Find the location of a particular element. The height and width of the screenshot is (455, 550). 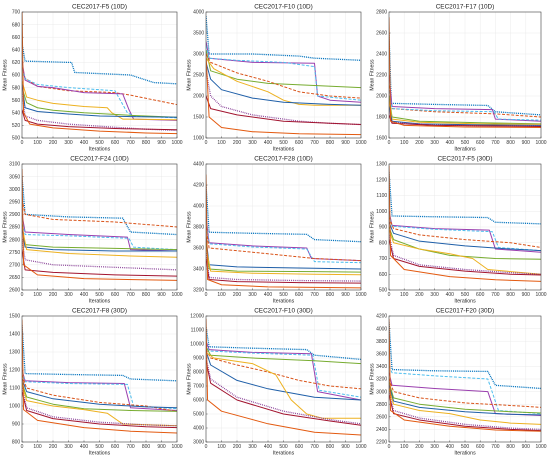

y-tick-label: 3500 is located at coordinates (198, 34).